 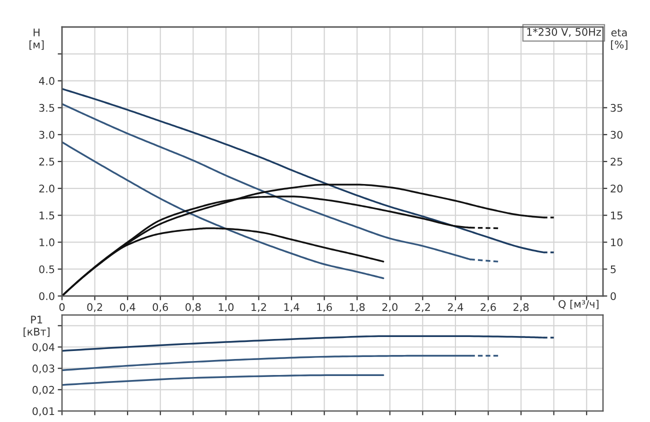 What do you see at coordinates (616, 108) in the screenshot?
I see `y2-tick-label: 35` at bounding box center [616, 108].